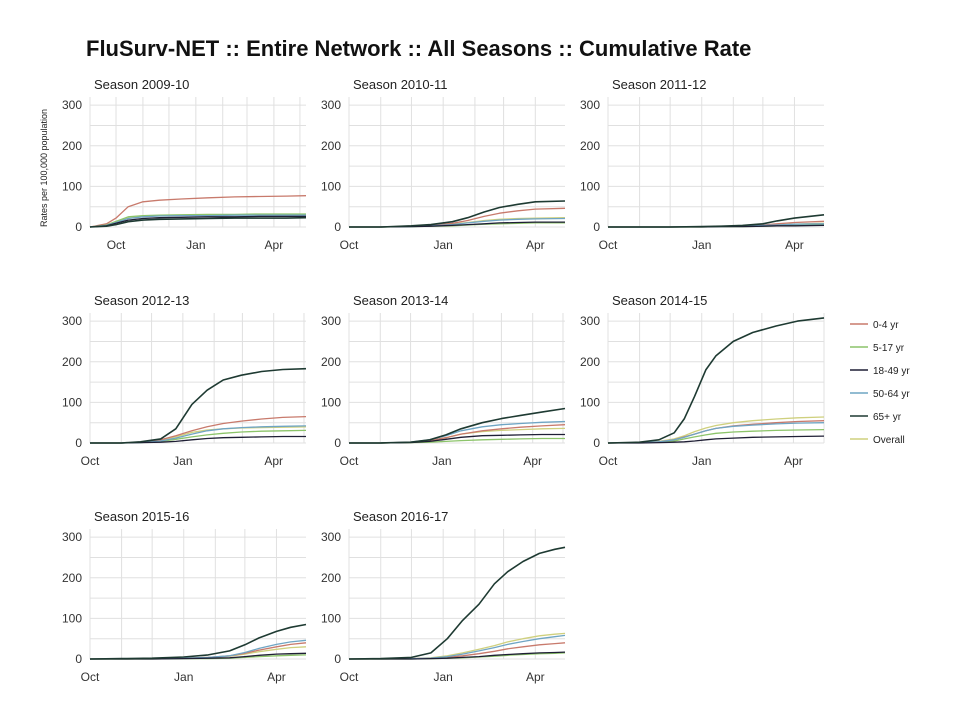 Image resolution: width=960 pixels, height=720 pixels. What do you see at coordinates (184, 596) in the screenshot?
I see `panel-7: Season 2015-16 0 100 200 300 Oct Jan Apr` at bounding box center [184, 596].